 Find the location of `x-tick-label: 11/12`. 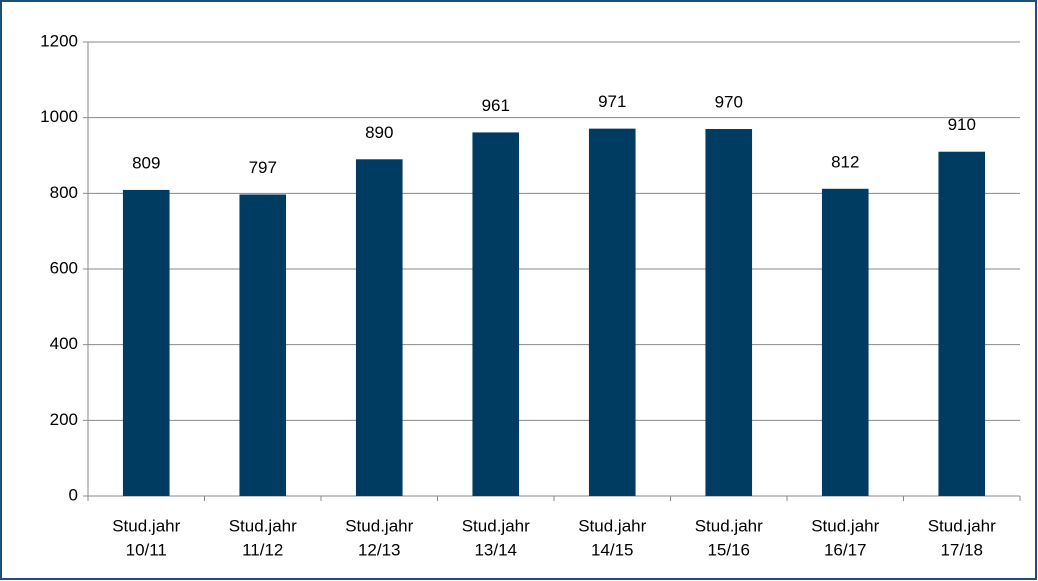

x-tick-label: 11/12 is located at coordinates (262, 549).